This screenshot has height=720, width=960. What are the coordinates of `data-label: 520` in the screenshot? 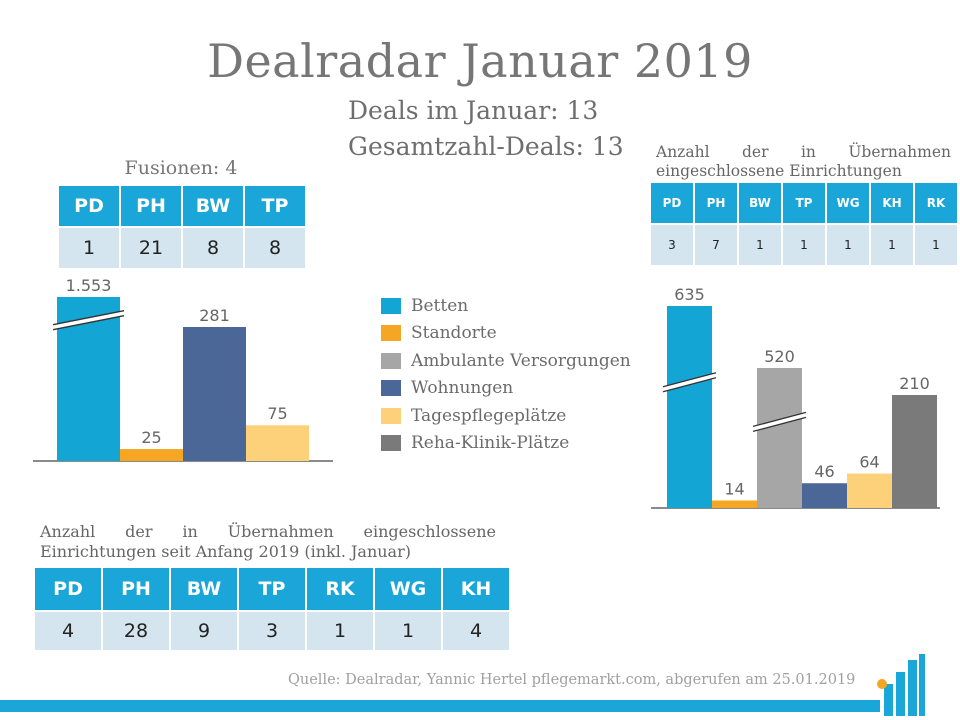 It's located at (779, 356).